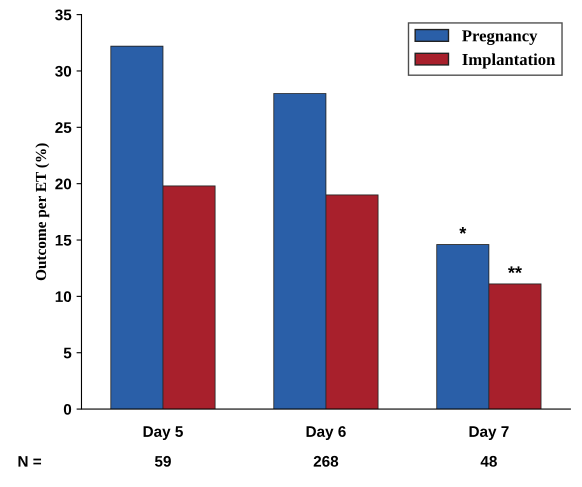 This screenshot has width=582, height=487. I want to click on y-tick-label: 30, so click(63, 71).